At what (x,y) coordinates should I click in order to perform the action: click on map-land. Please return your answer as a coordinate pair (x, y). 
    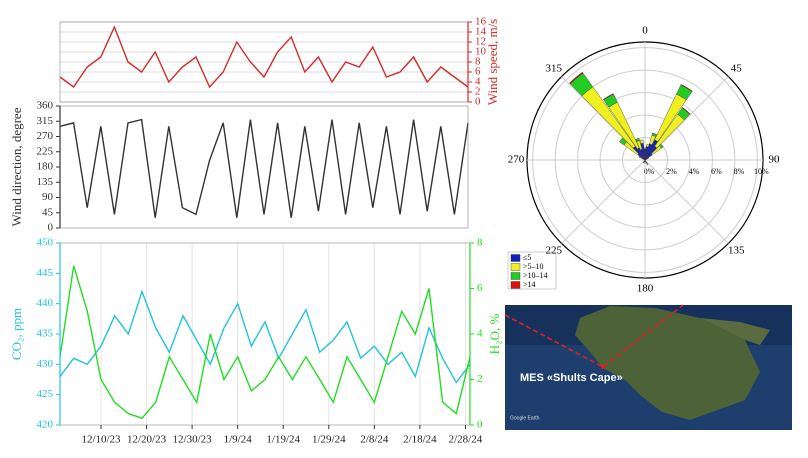
    Looking at the image, I should click on (667, 363).